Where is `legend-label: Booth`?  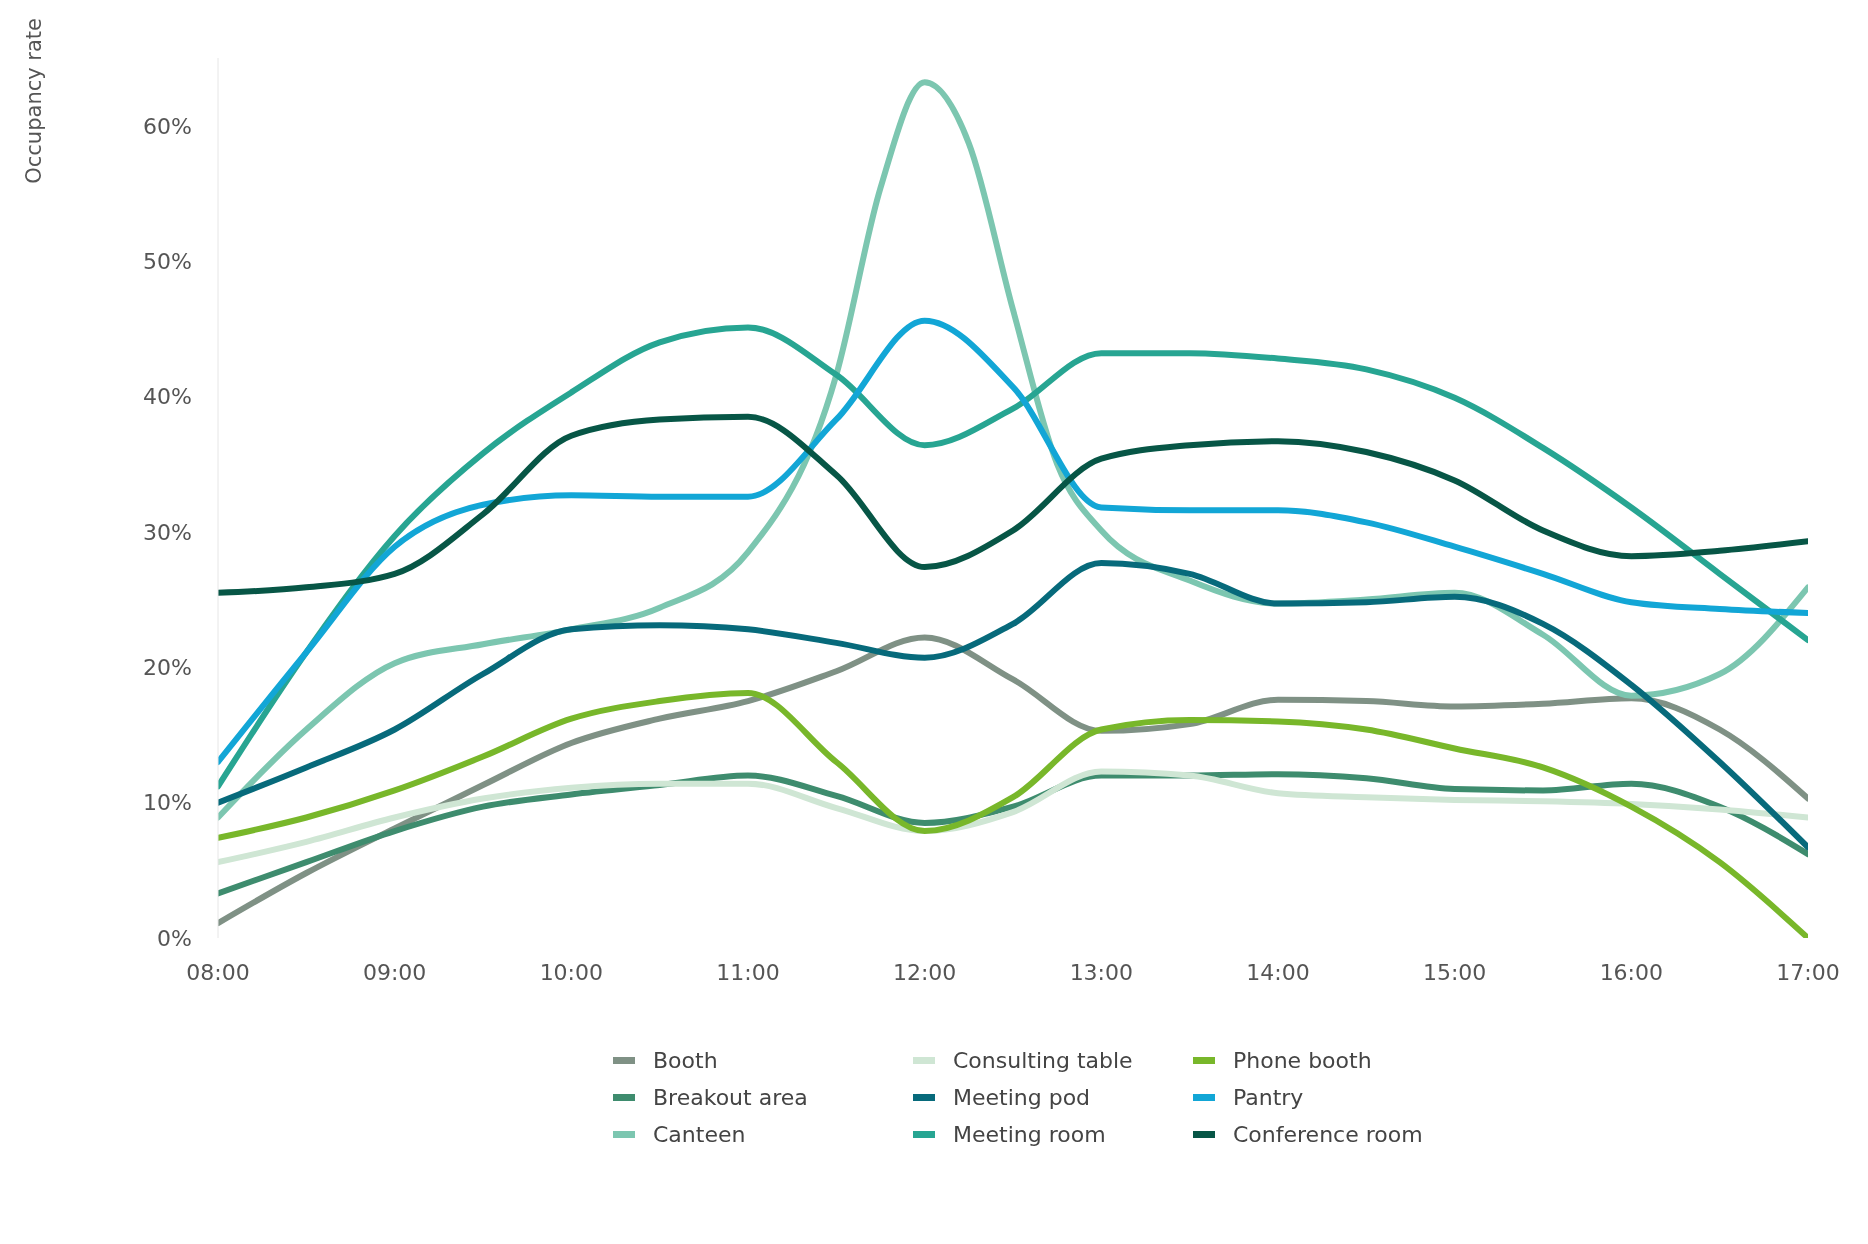
legend-label: Booth is located at coordinates (685, 1060).